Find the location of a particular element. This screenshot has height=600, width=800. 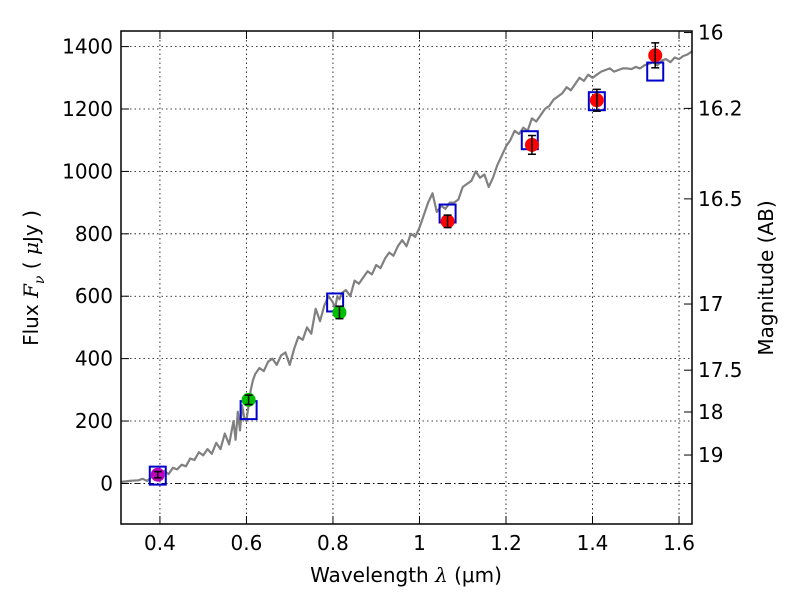

y-axis-label: Flux Fν ( μJy ) is located at coordinates (33, 278).